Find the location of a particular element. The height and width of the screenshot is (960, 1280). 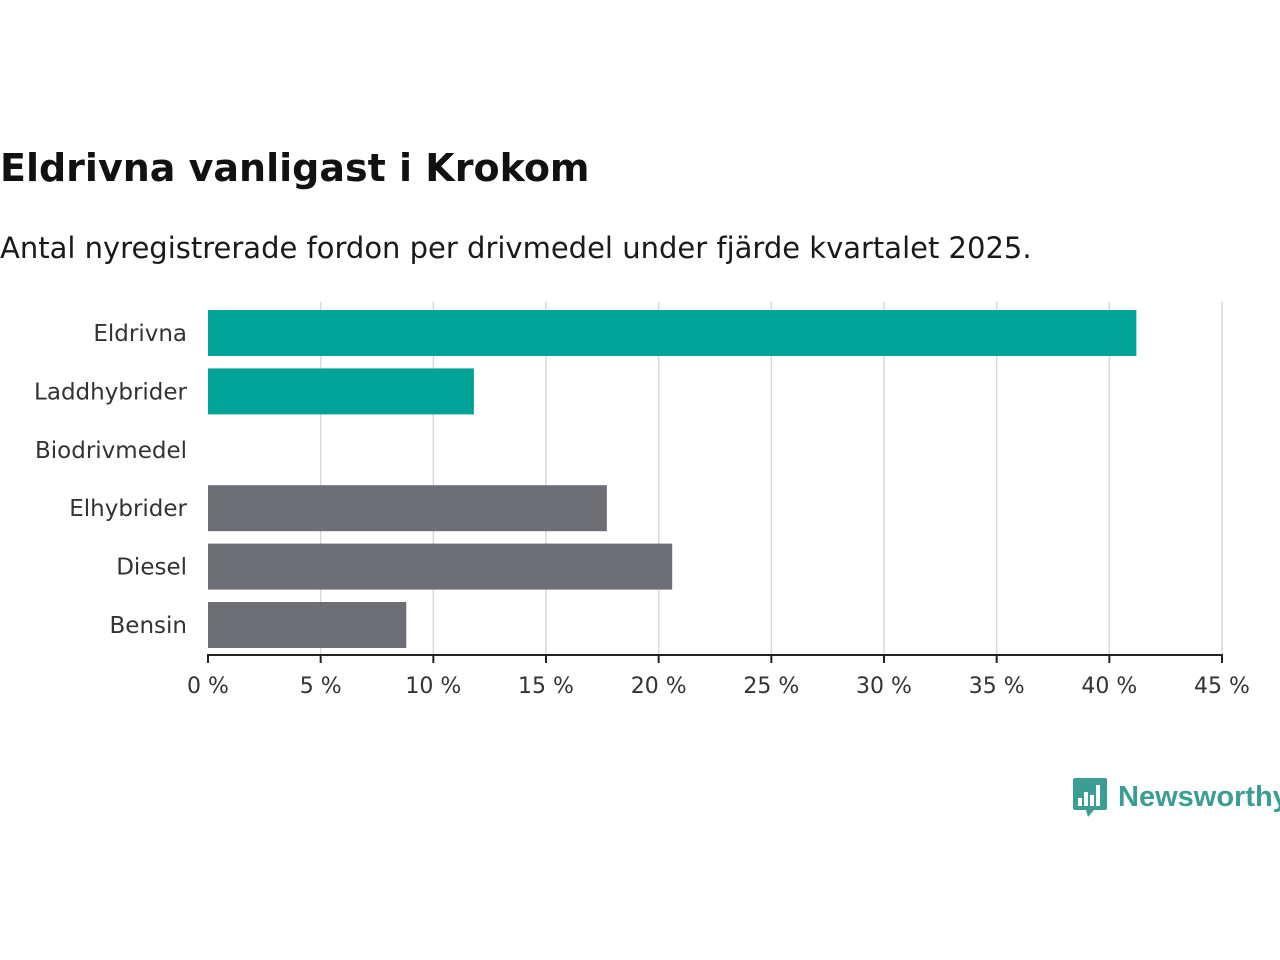

bar-diesel is located at coordinates (440, 566).